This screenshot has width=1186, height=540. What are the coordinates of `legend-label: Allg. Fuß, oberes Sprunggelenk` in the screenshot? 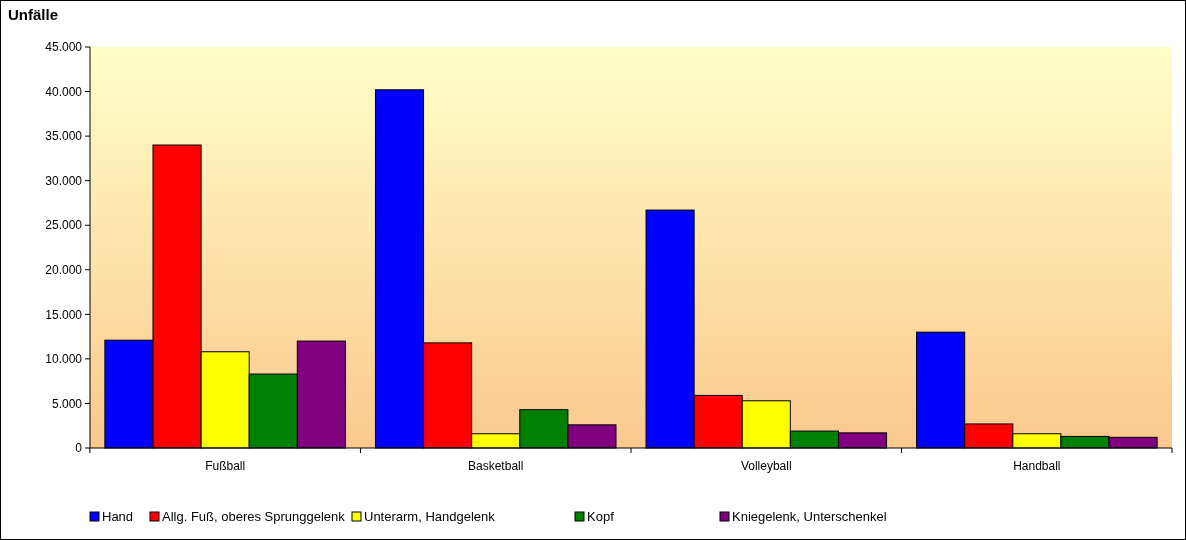 It's located at (254, 516).